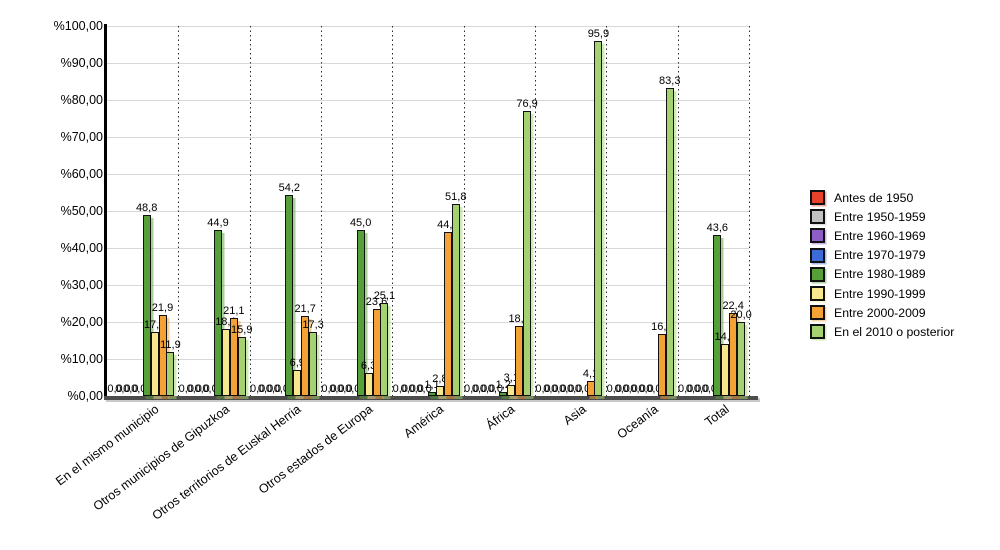 The height and width of the screenshot is (550, 1000). I want to click on bar-value-label: 43,6, so click(717, 227).